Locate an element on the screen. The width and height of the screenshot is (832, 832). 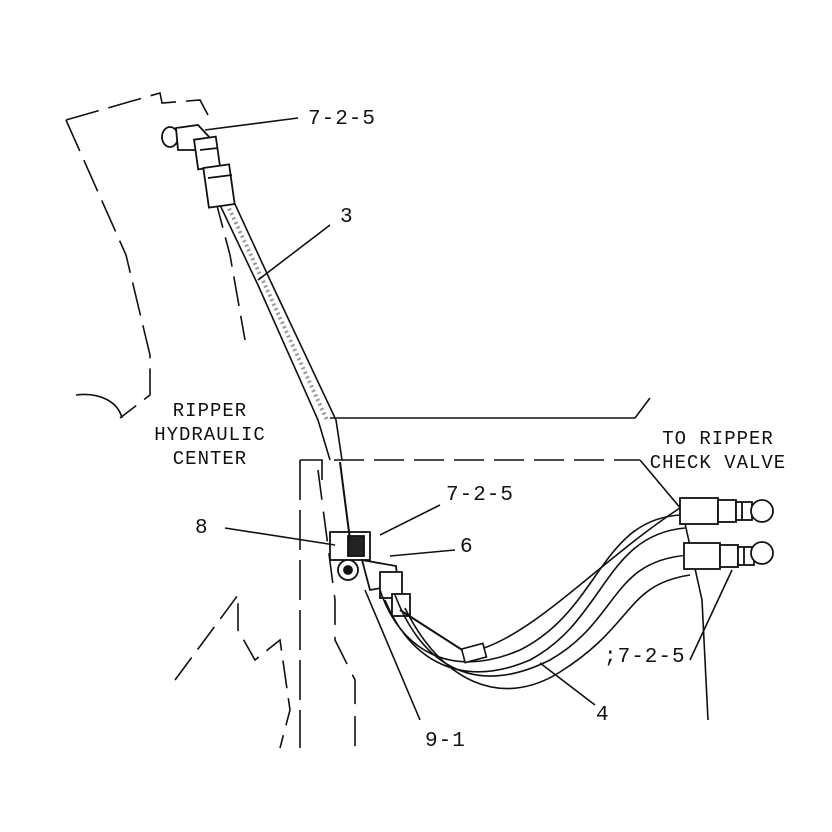
upper-hose is located at coordinates (281, 331).